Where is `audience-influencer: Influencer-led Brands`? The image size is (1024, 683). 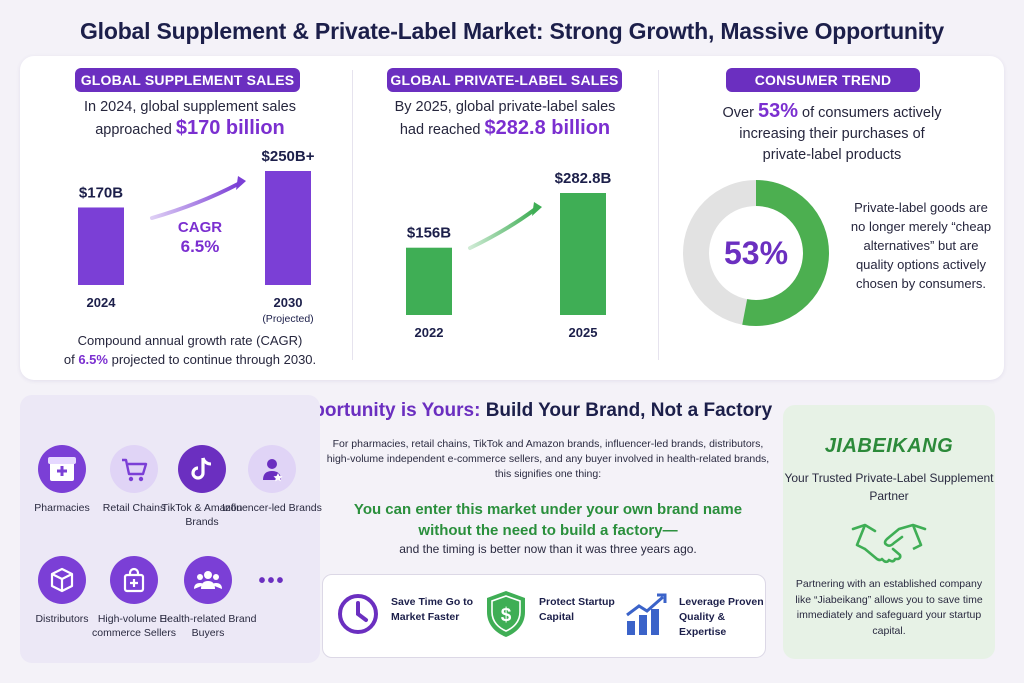
audience-influencer: Influencer-led Brands is located at coordinates (272, 480).